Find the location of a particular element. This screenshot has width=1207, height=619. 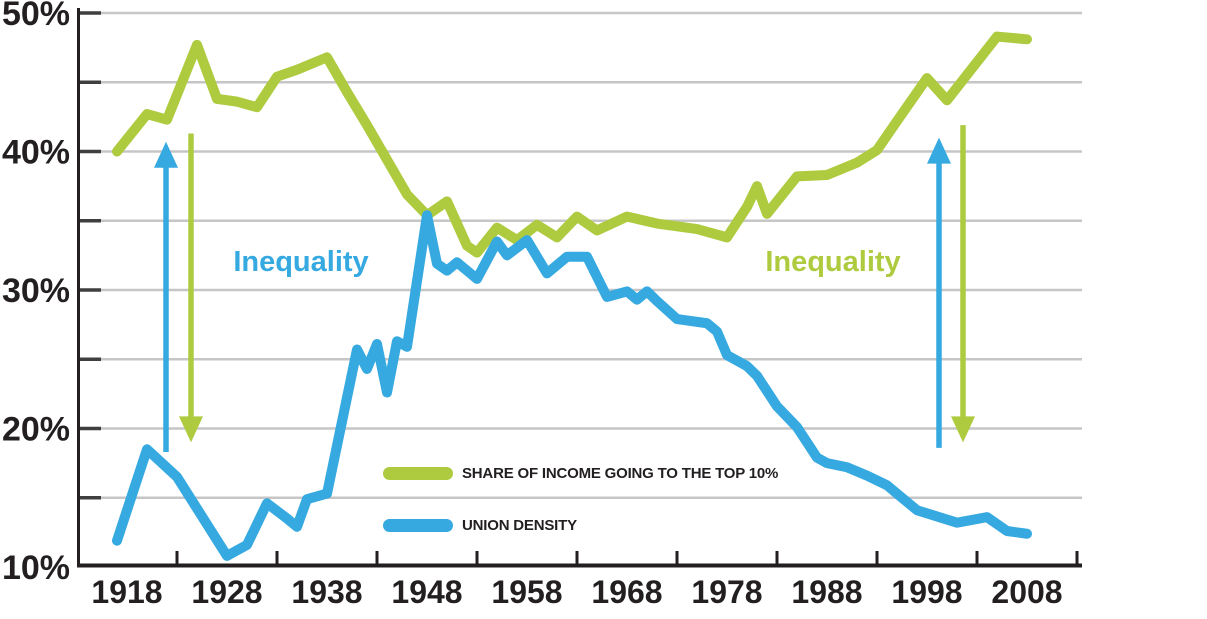

x-axis-label: 1918 is located at coordinates (126, 592).